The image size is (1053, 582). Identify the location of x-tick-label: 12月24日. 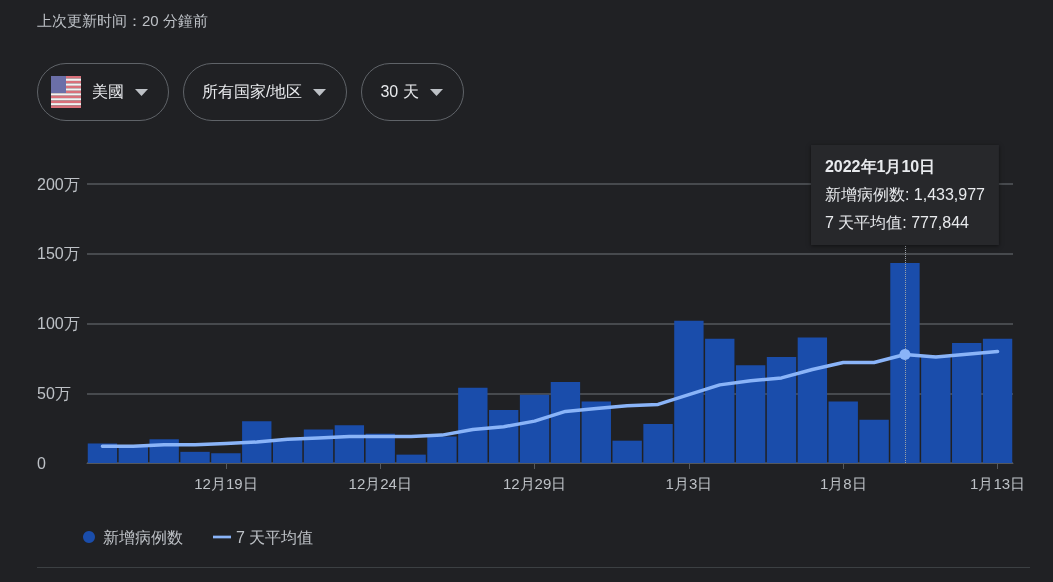
(380, 483).